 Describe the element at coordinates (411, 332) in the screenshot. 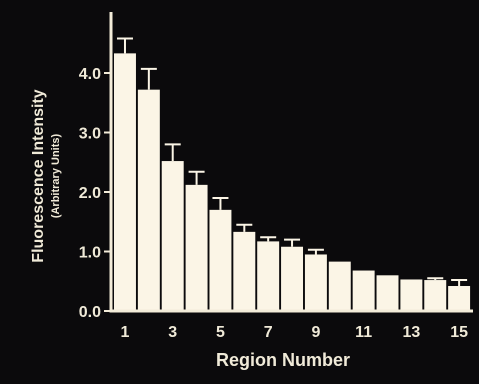

I see `x-tick-label: 13` at that location.